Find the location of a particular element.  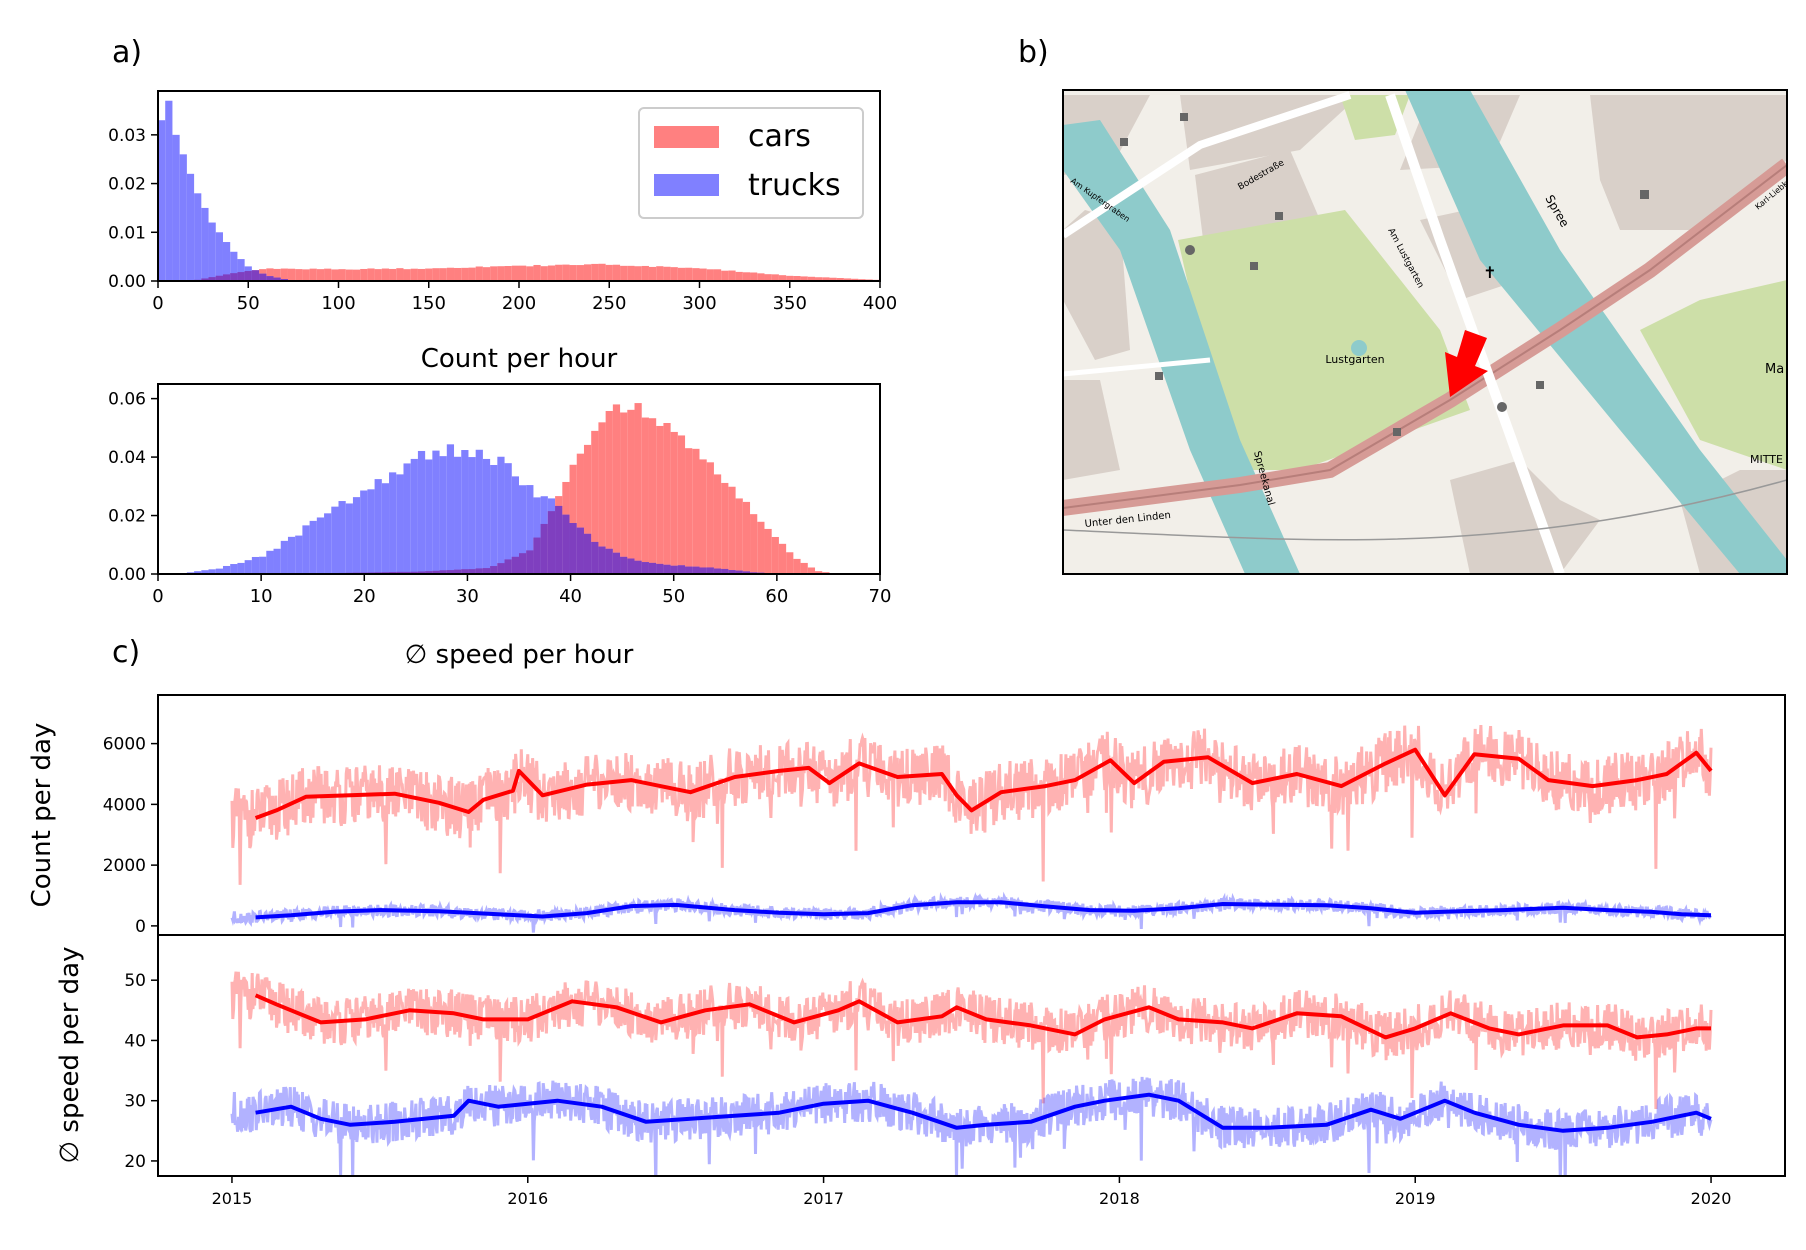

count-per-day-ylabel: Count per day is located at coordinates (42, 815).